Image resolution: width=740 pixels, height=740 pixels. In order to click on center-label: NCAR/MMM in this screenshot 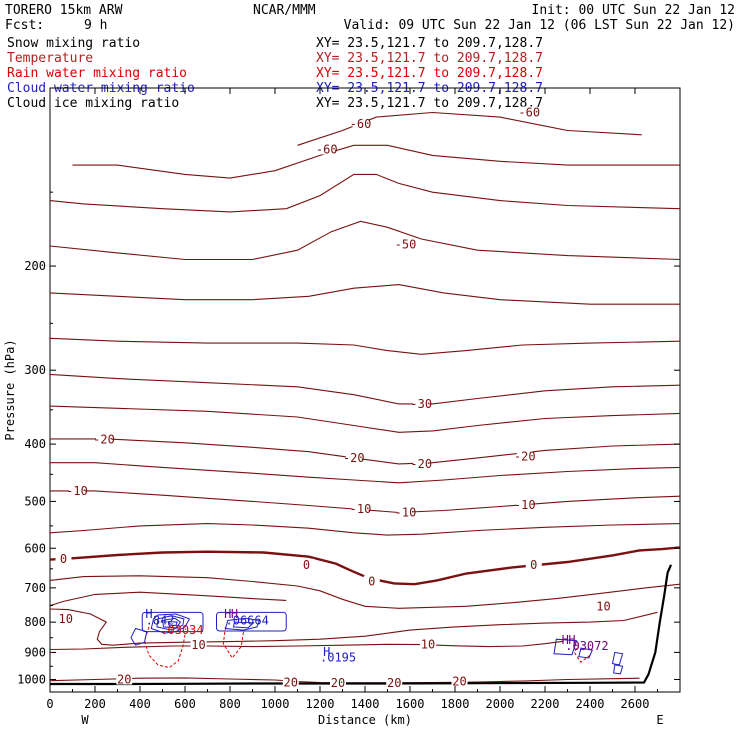, I will do `click(284, 10)`.